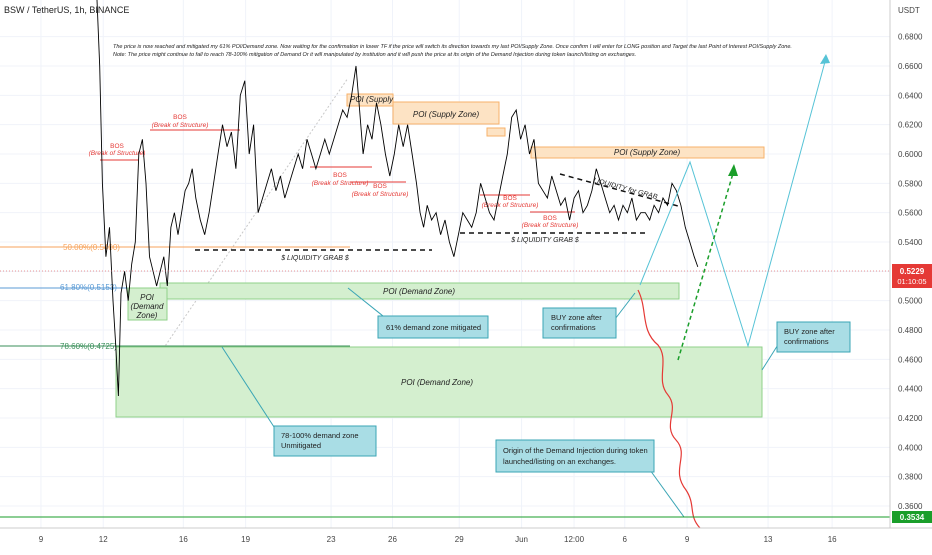  I want to click on price-tick-label: 0.5600, so click(910, 213).